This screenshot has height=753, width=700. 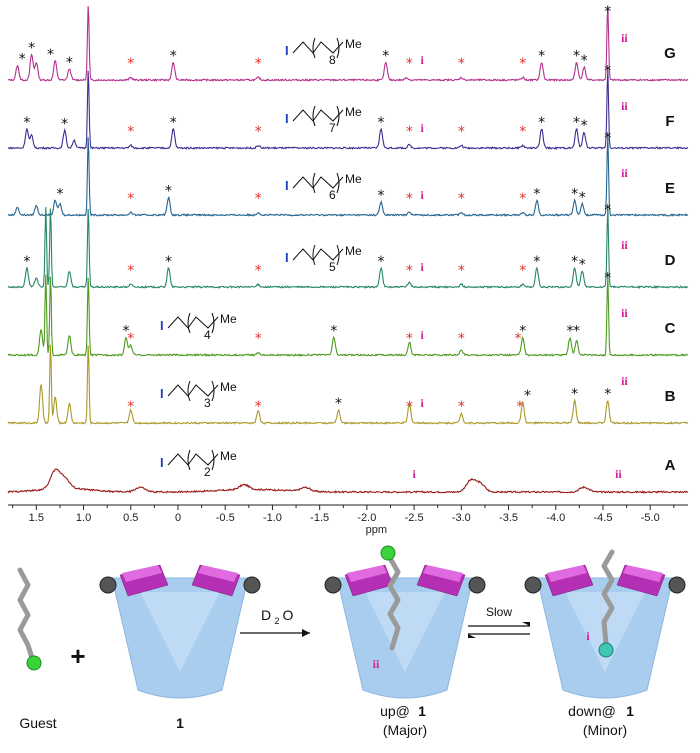 What do you see at coordinates (526, 624) in the screenshot?
I see `forward-arrow-head` at bounding box center [526, 624].